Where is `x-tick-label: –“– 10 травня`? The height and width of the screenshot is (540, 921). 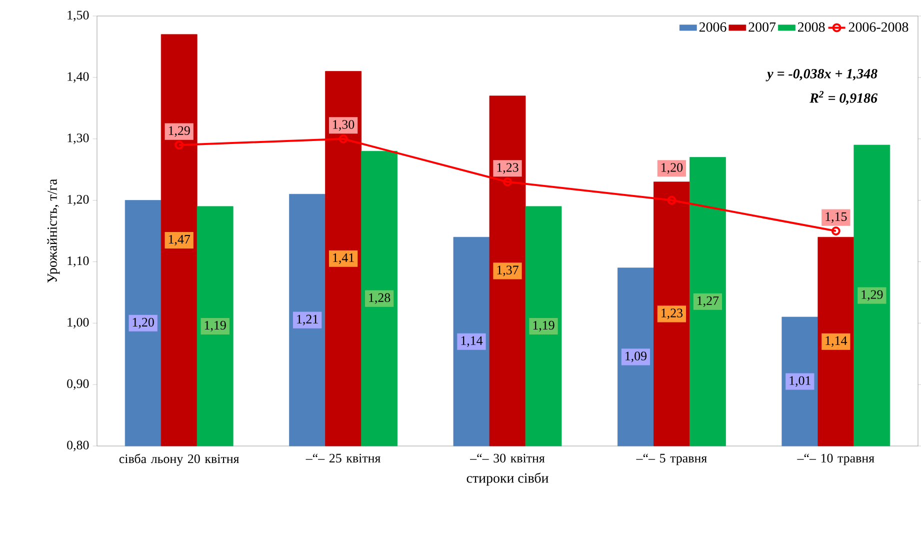 x-tick-label: –“– 10 травня is located at coordinates (835, 460).